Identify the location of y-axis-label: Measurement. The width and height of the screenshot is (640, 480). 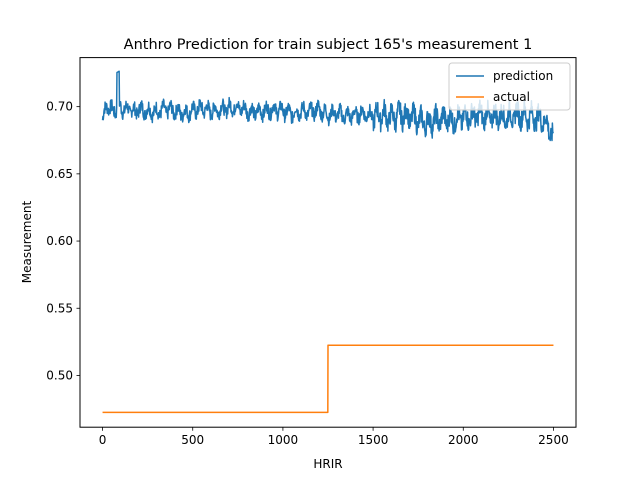
(27, 242).